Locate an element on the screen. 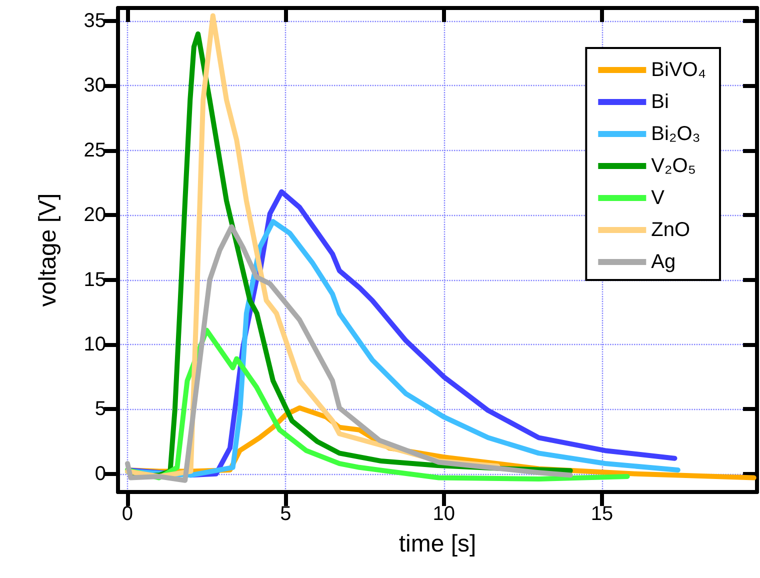 The height and width of the screenshot is (578, 760). y-tick-label: 15 is located at coordinates (95, 279).